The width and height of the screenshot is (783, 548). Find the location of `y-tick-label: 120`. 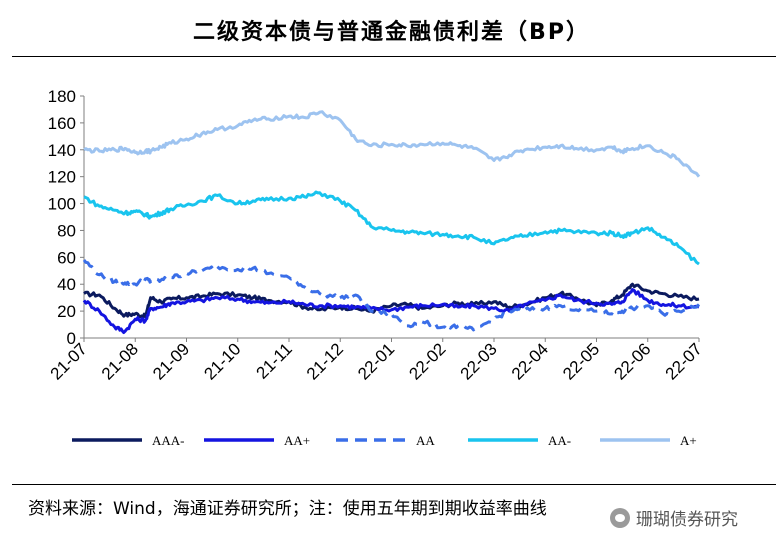

y-tick-label: 120 is located at coordinates (62, 177).